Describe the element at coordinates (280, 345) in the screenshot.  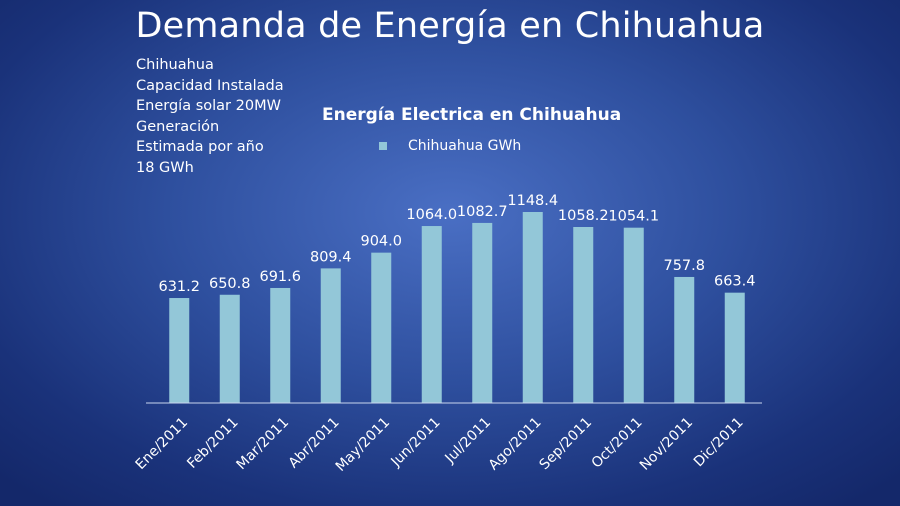
I see `bar-mar-2011` at that location.